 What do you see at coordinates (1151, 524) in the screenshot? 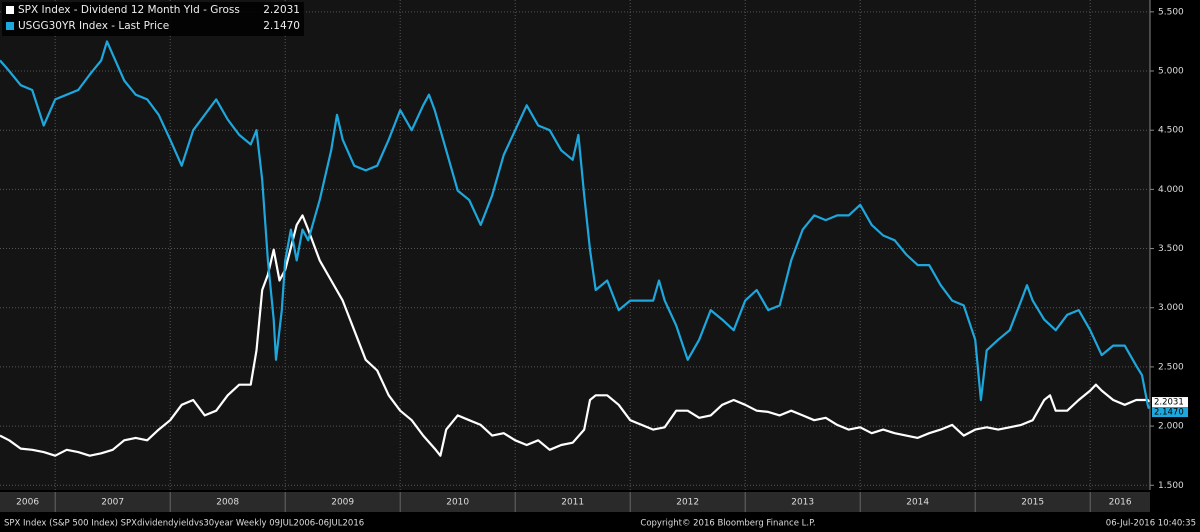
I see `footer-right: 06-Jul-2016 10:40:35` at bounding box center [1151, 524].